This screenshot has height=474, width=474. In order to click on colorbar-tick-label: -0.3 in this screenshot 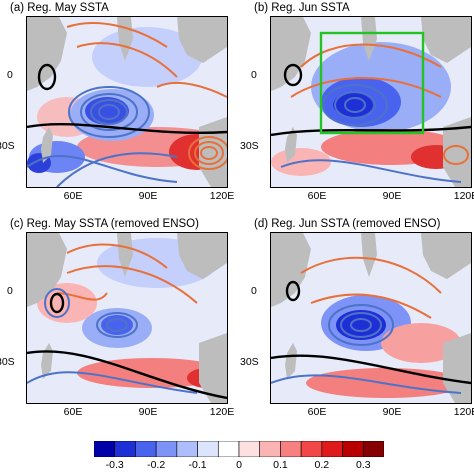, I will do `click(114, 465)`.